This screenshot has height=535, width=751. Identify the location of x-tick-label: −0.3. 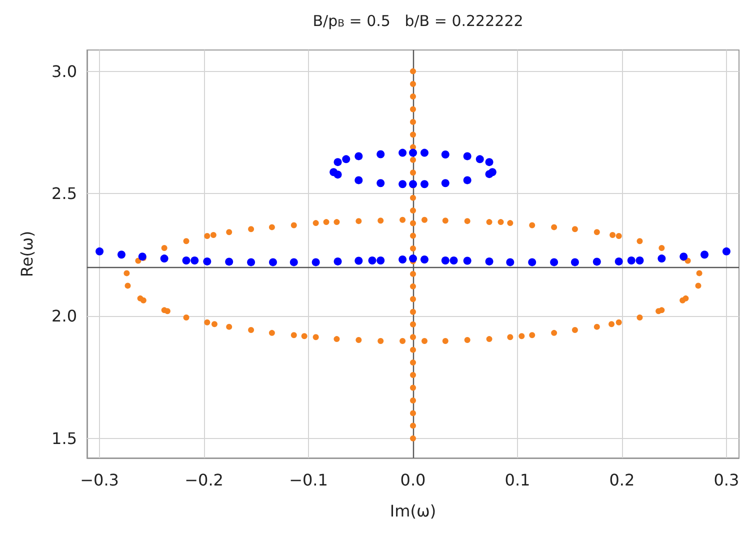
(99, 480).